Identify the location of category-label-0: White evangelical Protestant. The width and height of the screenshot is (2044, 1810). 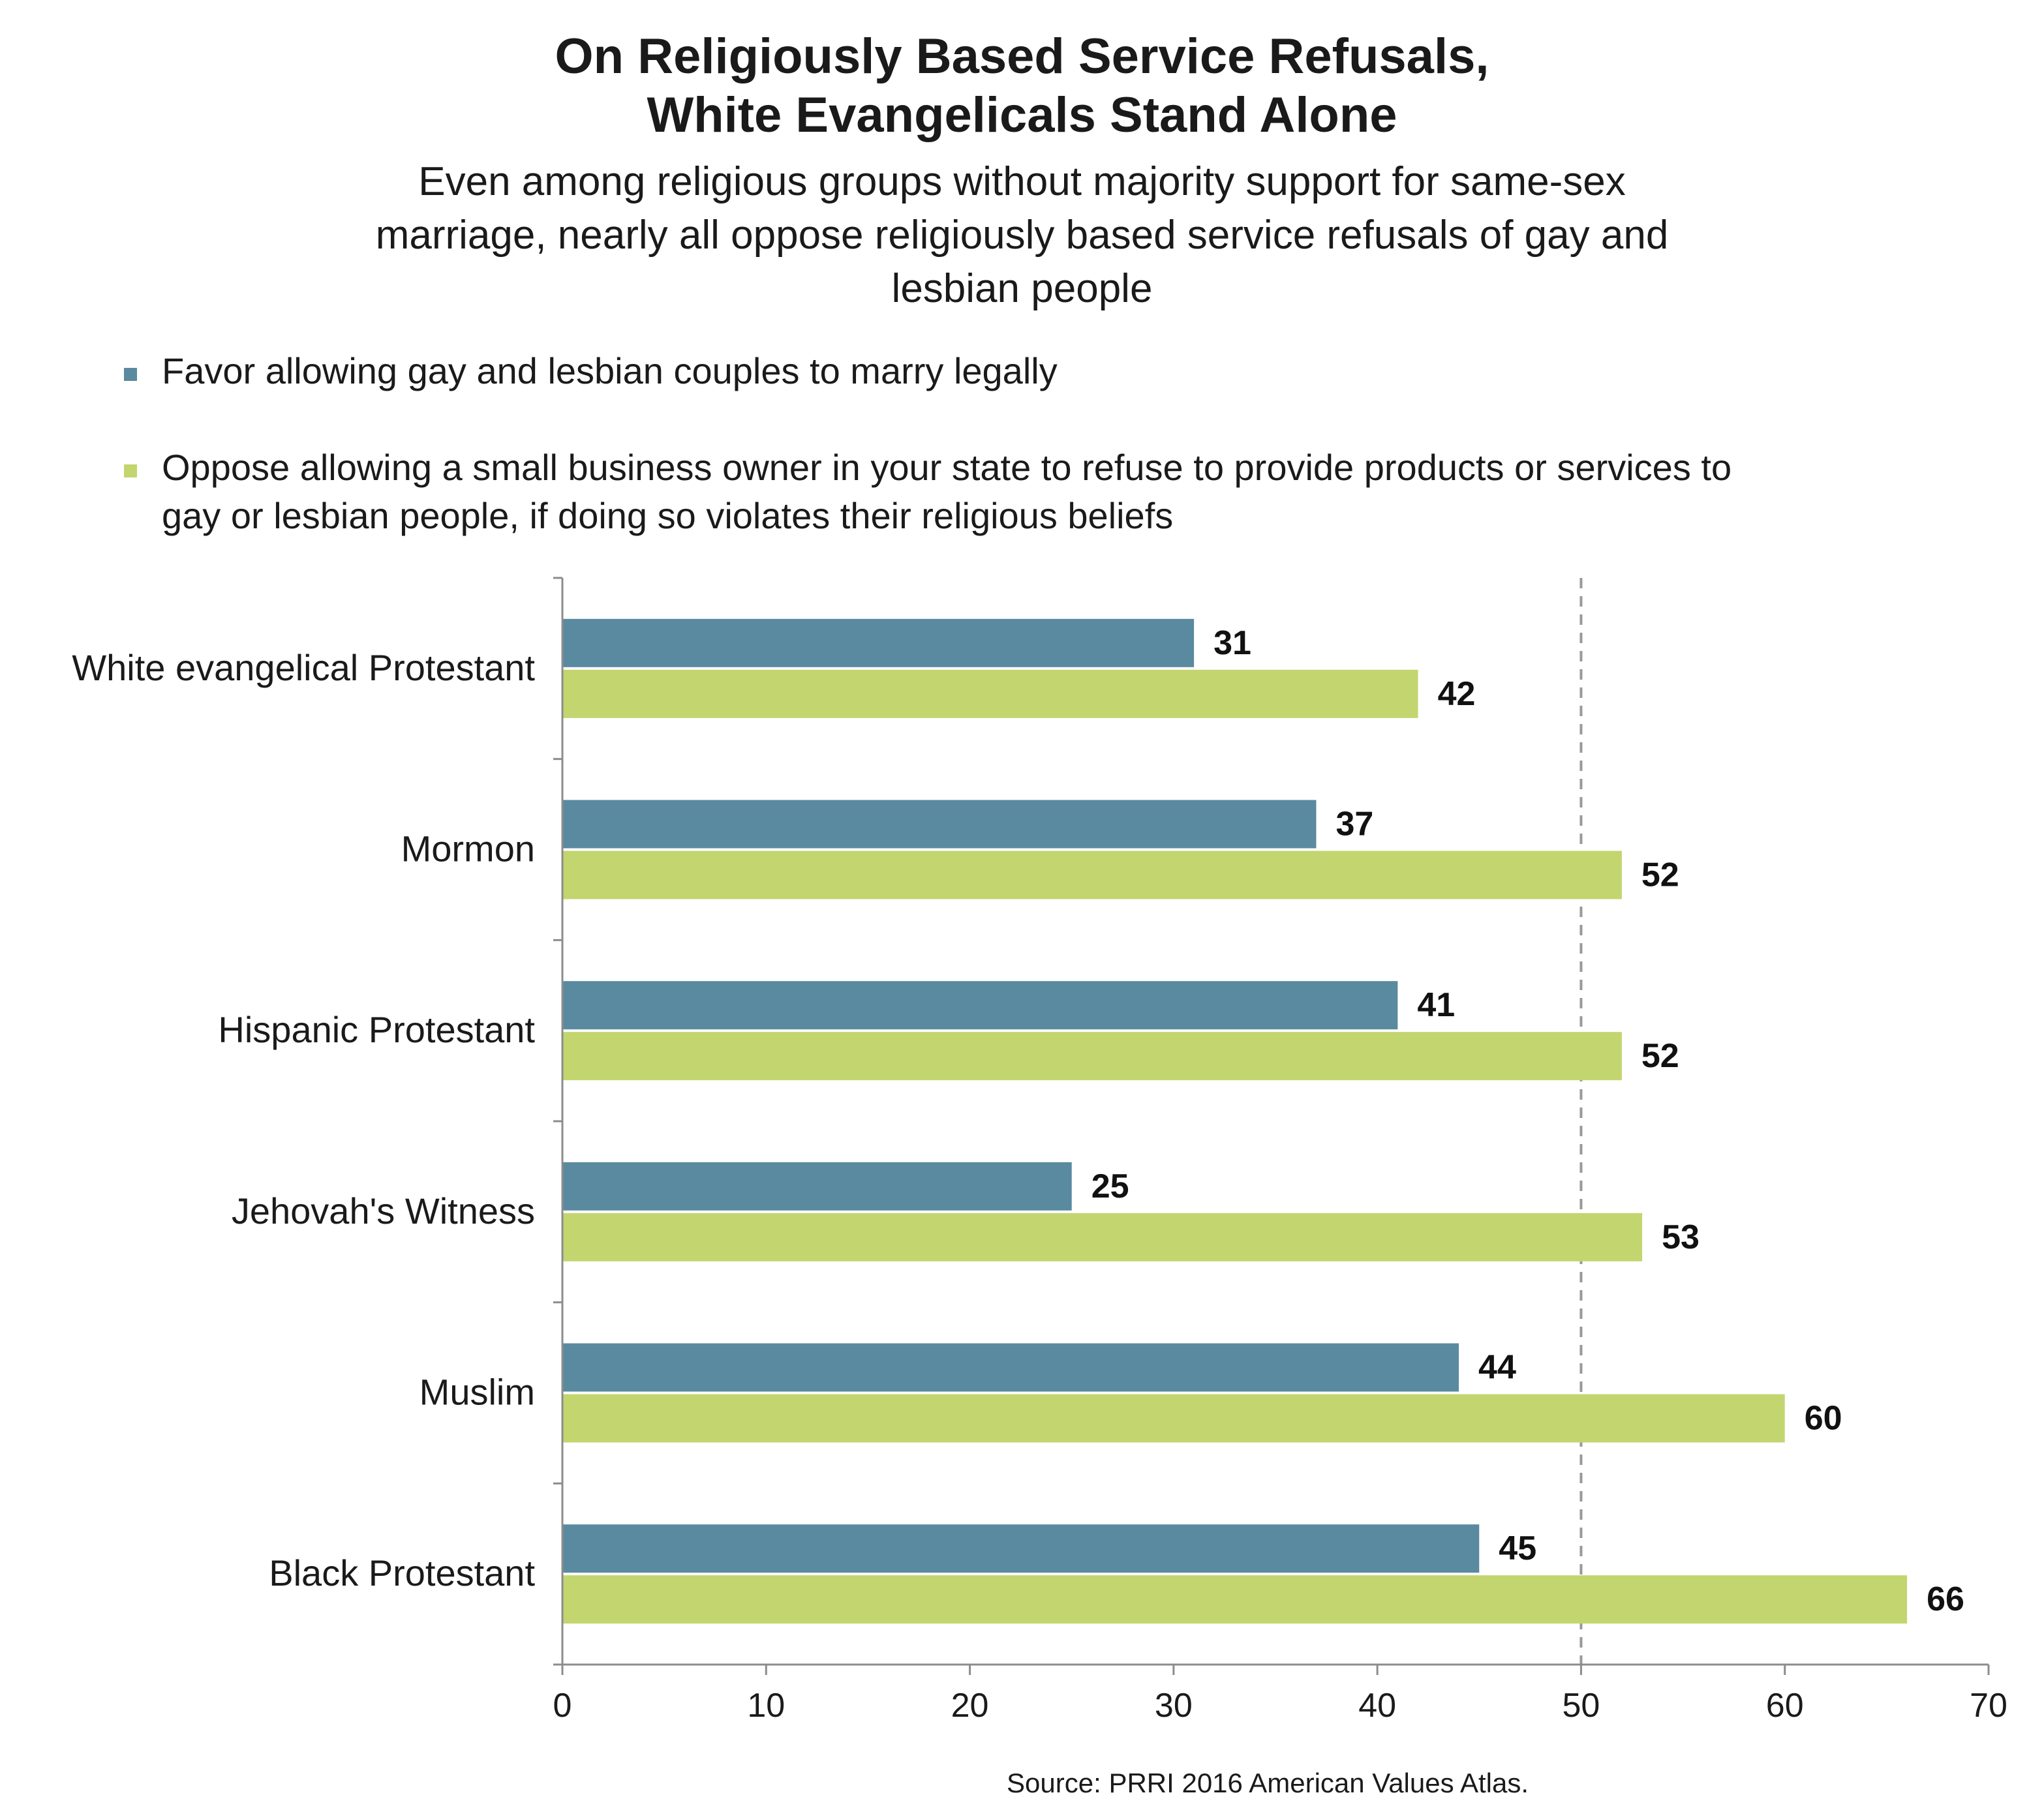
(303, 667).